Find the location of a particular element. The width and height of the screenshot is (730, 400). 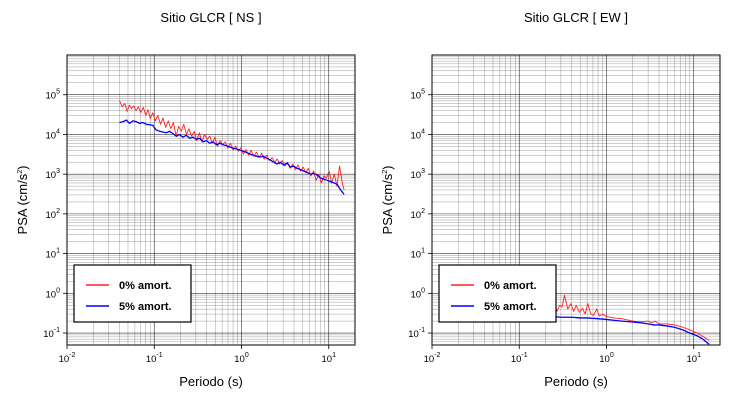

series-group is located at coordinates (232, 147).